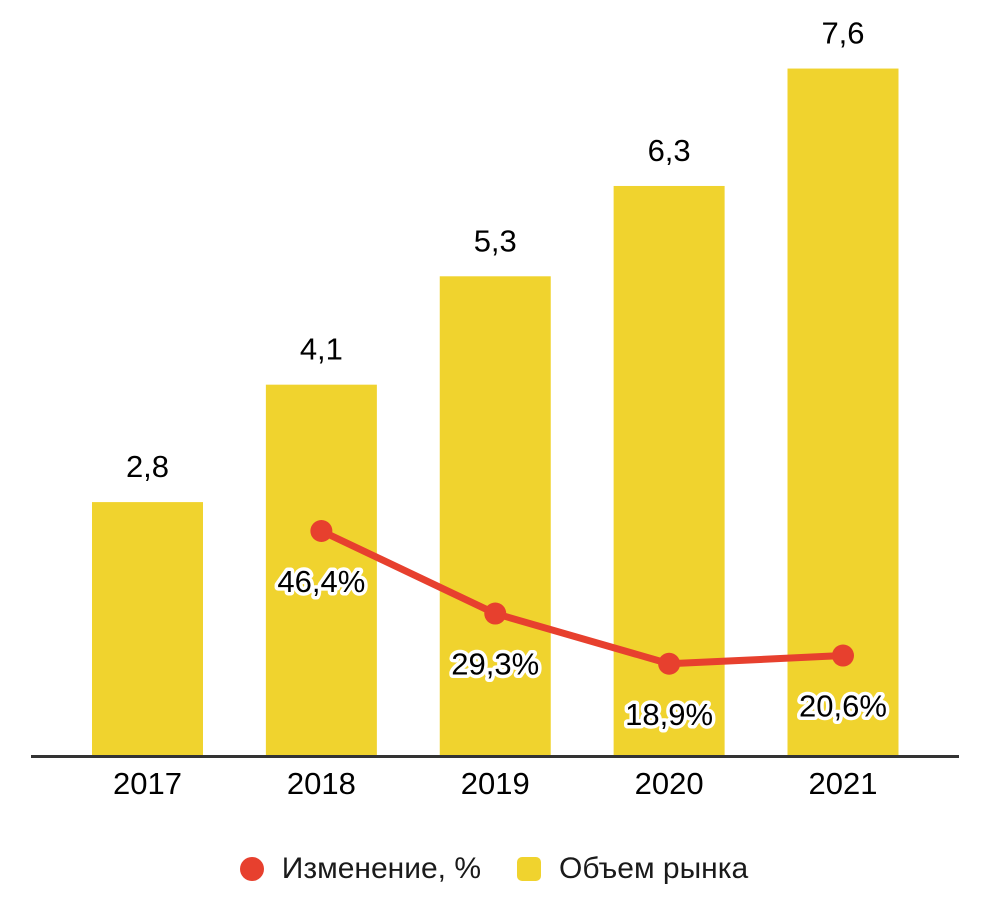 Image resolution: width=988 pixels, height=898 pixels. I want to click on legend-label-change: Изменение, %, so click(381, 868).